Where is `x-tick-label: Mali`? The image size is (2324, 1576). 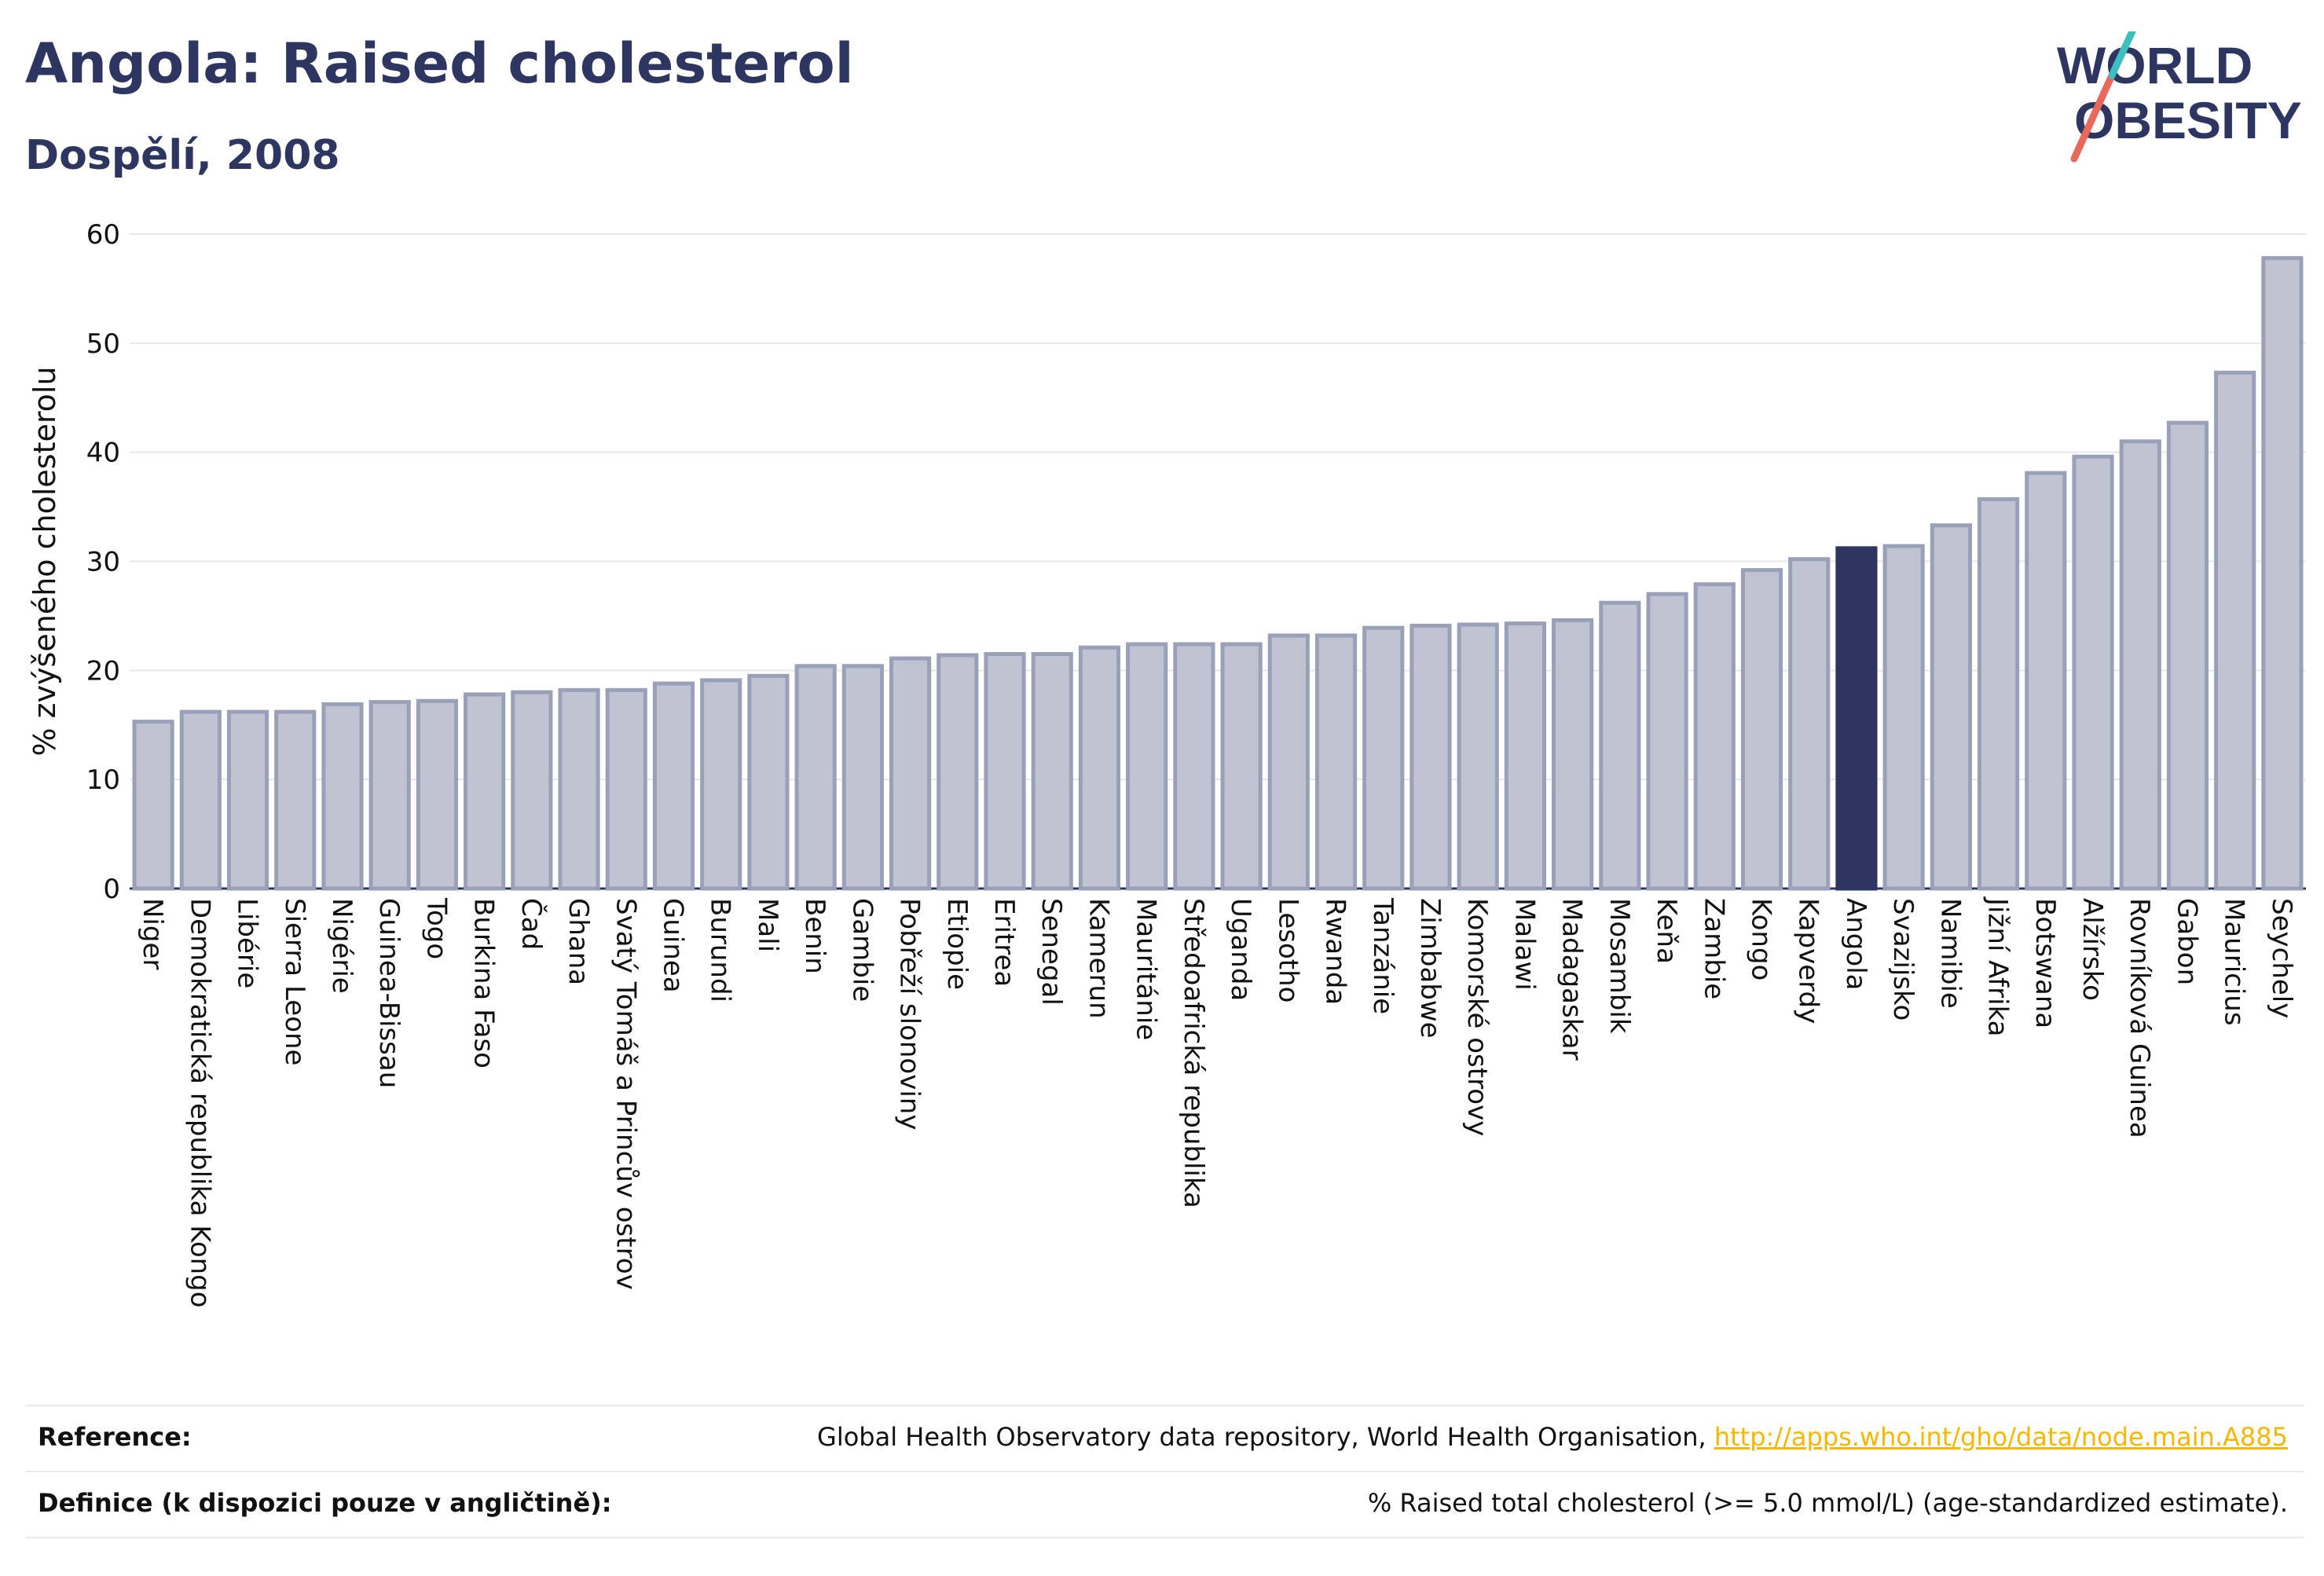 x-tick-label: Mali is located at coordinates (767, 925).